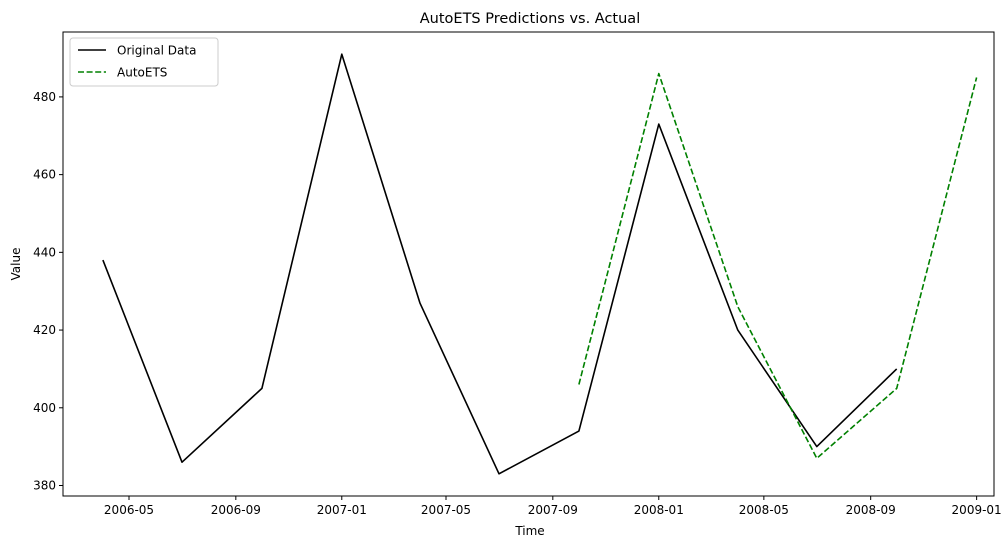 This screenshot has height=547, width=1005. Describe the element at coordinates (659, 510) in the screenshot. I see `x-tick-label: 2008-01` at that location.